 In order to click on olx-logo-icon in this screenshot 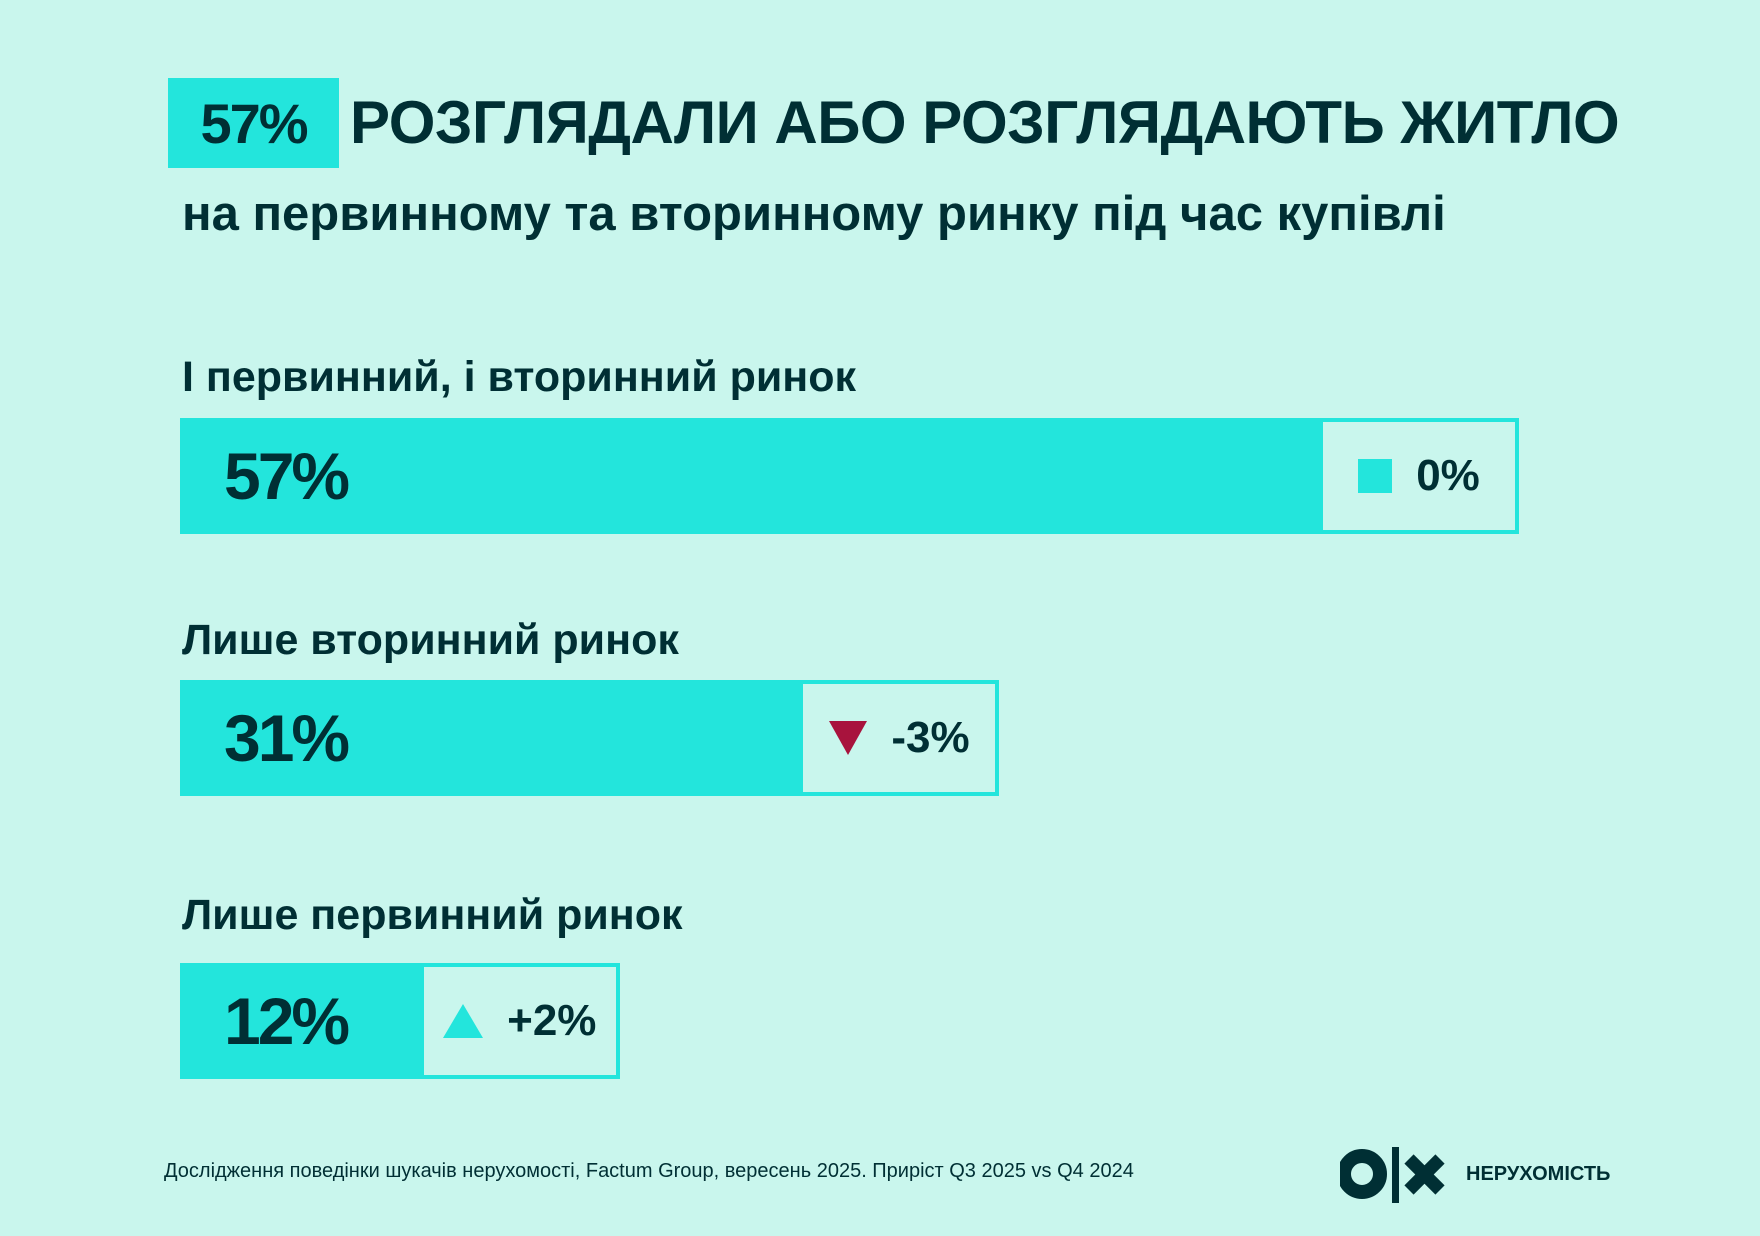, I will do `click(1392, 1175)`.